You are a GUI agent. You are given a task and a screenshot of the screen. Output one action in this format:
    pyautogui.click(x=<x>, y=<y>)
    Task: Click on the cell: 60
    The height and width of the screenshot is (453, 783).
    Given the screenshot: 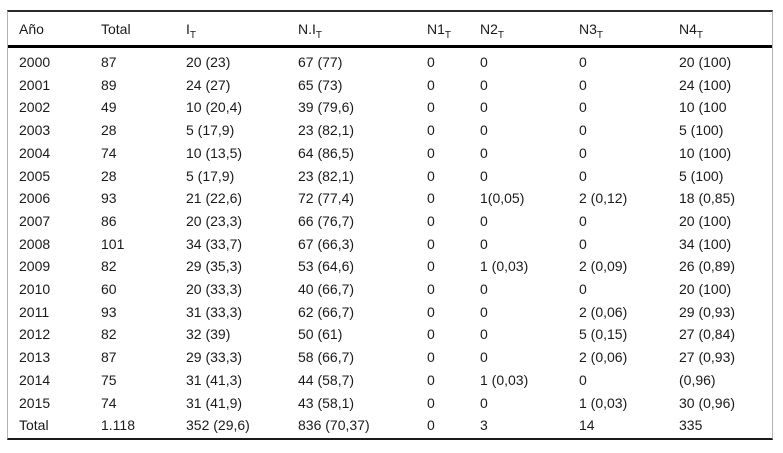 What is the action you would take?
    pyautogui.click(x=109, y=289)
    